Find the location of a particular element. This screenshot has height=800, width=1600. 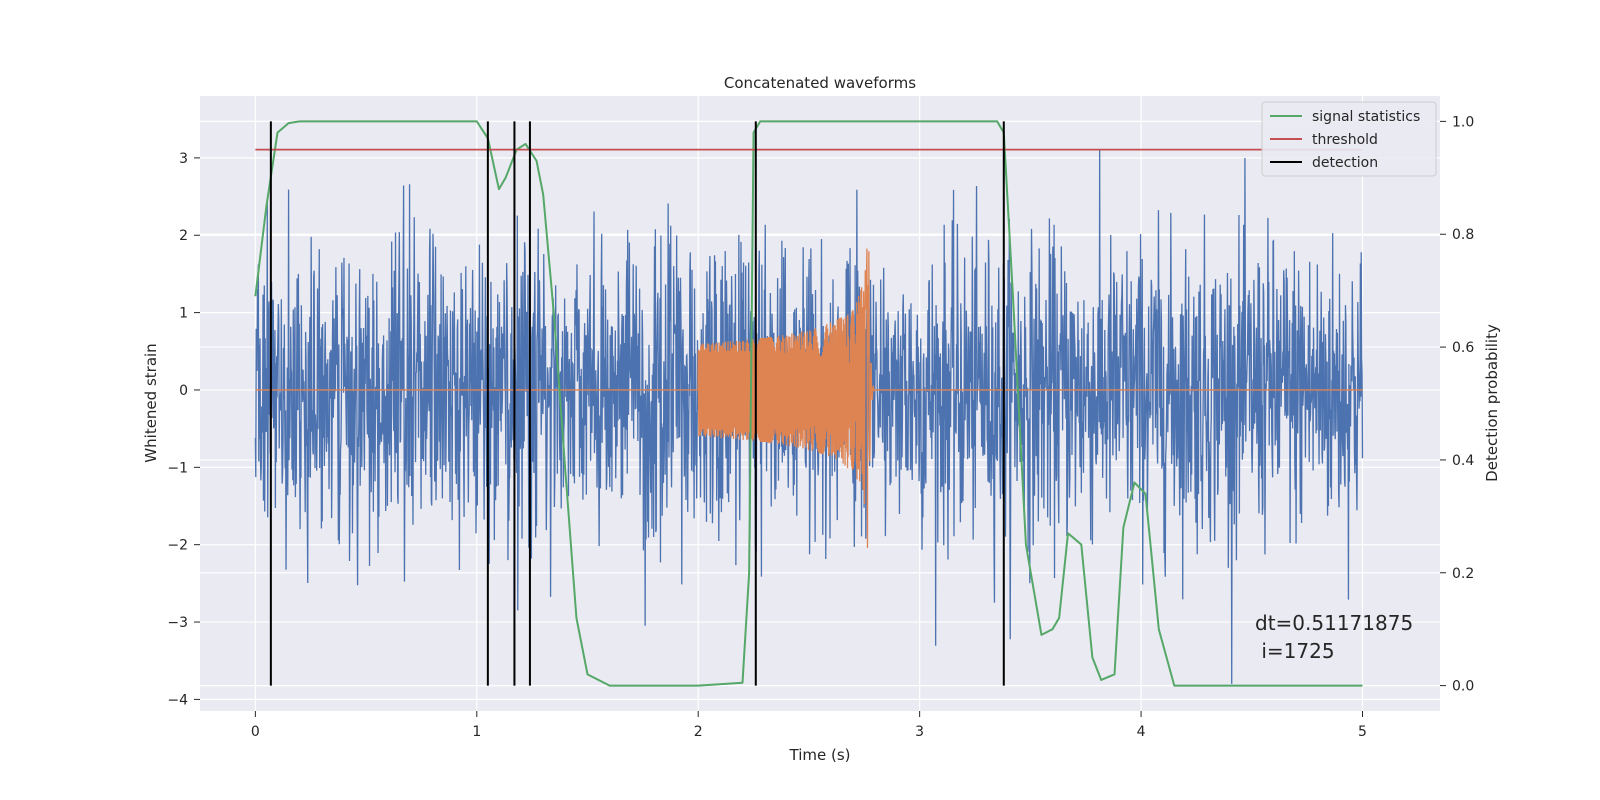

y2-axis-label: Detection probability is located at coordinates (1492, 403).